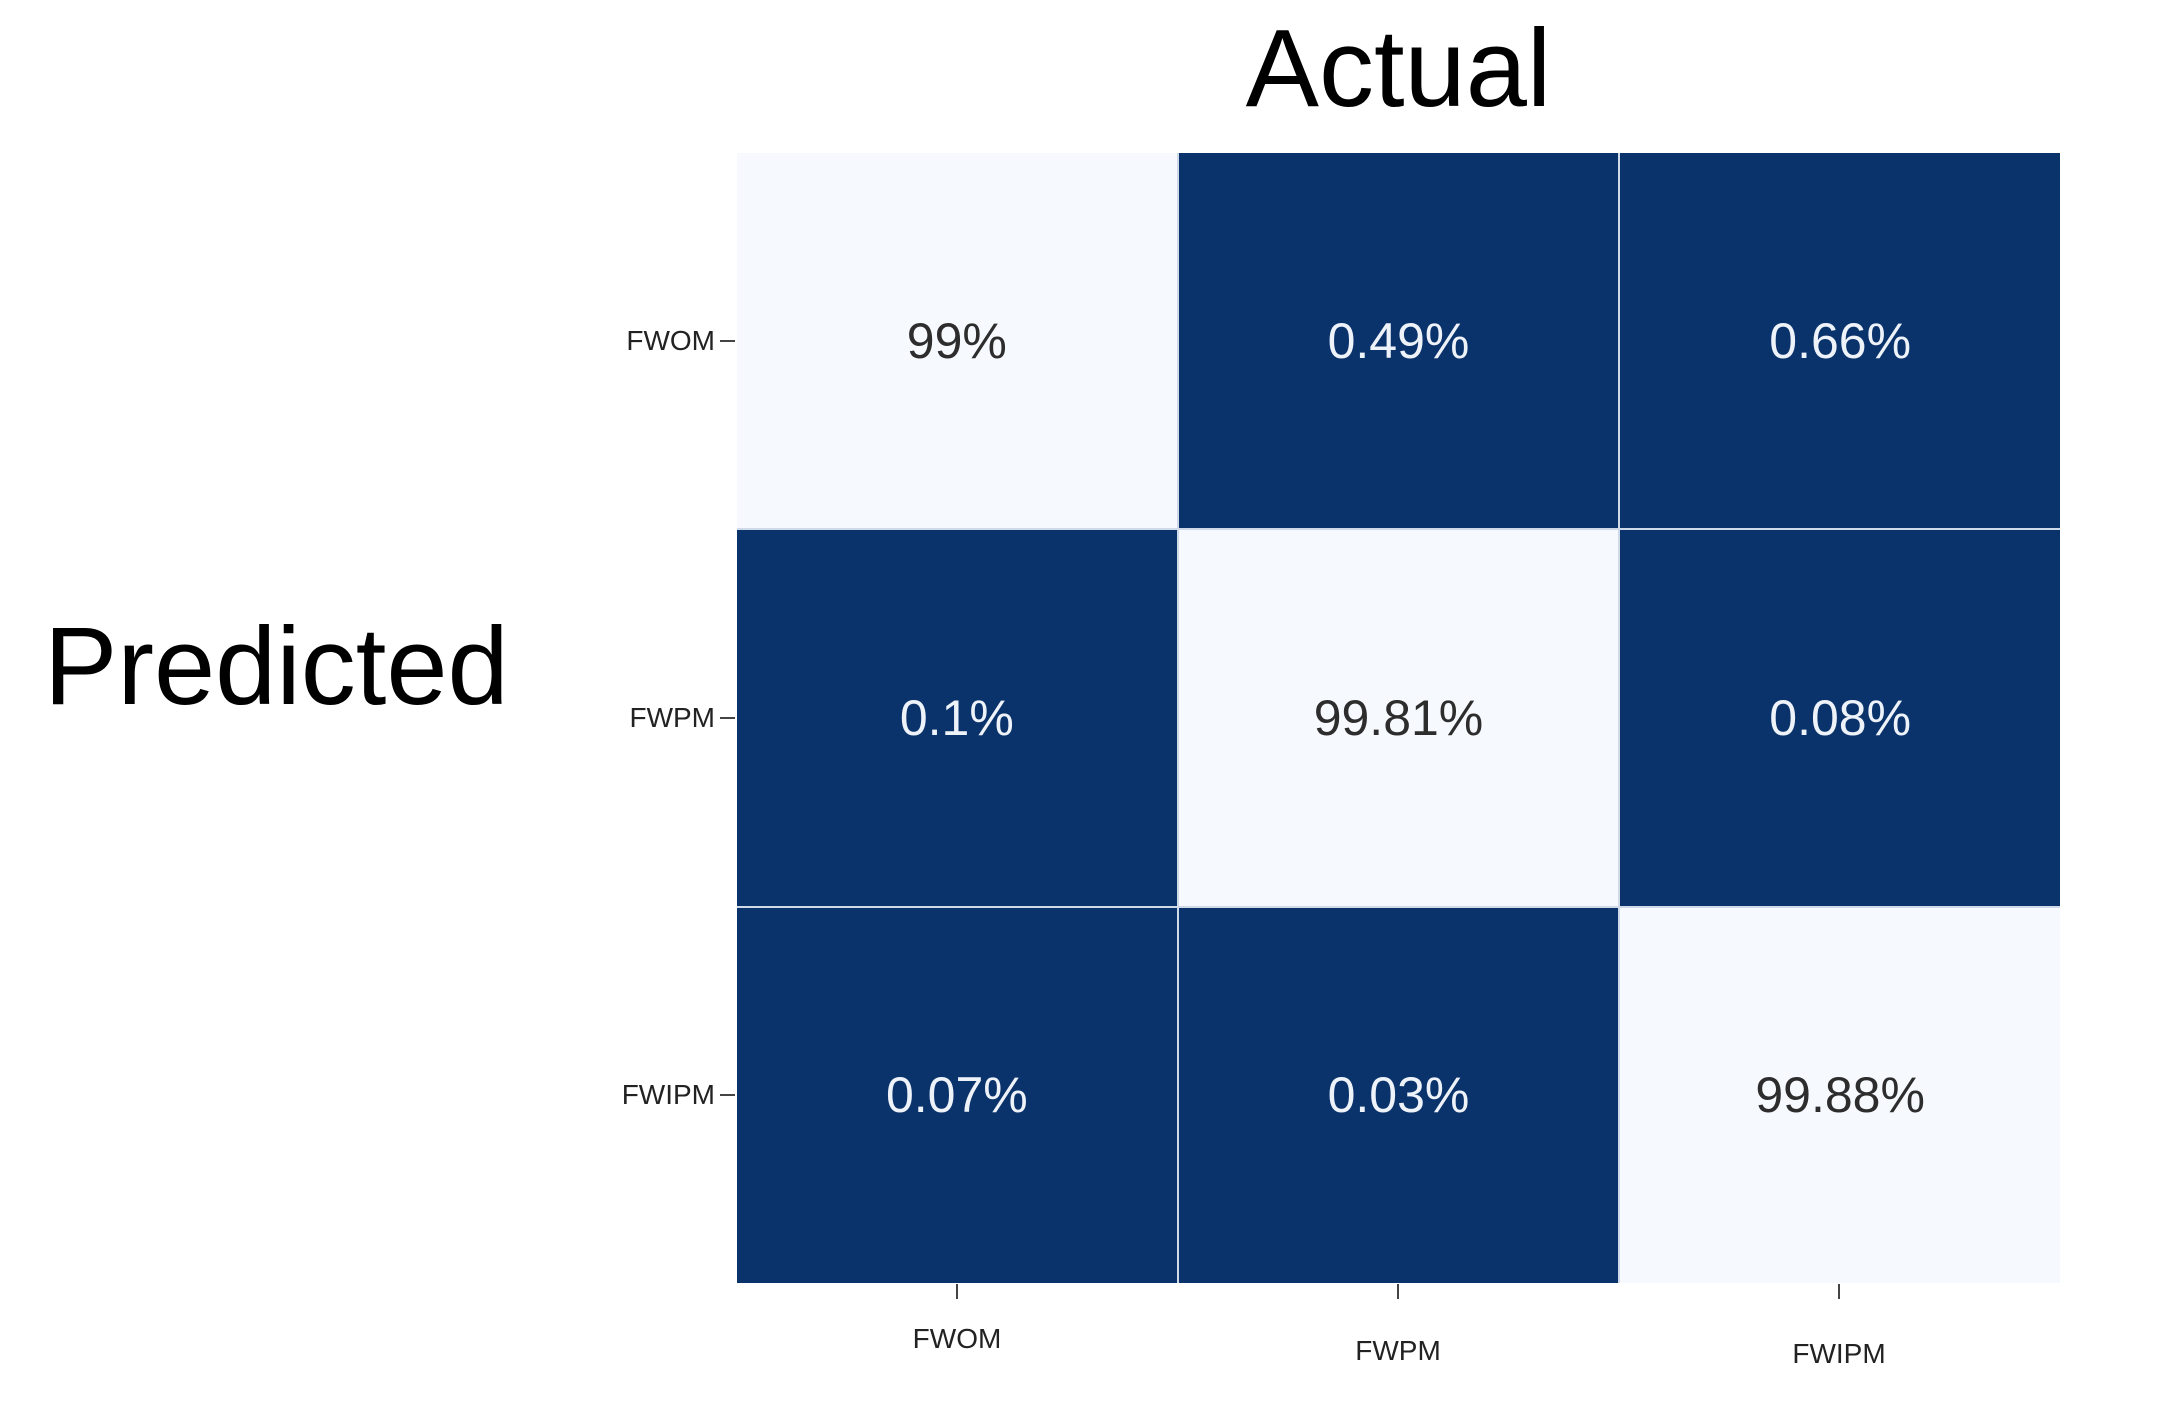  I want to click on cell-value-label: 0.03%, so click(1398, 1095).